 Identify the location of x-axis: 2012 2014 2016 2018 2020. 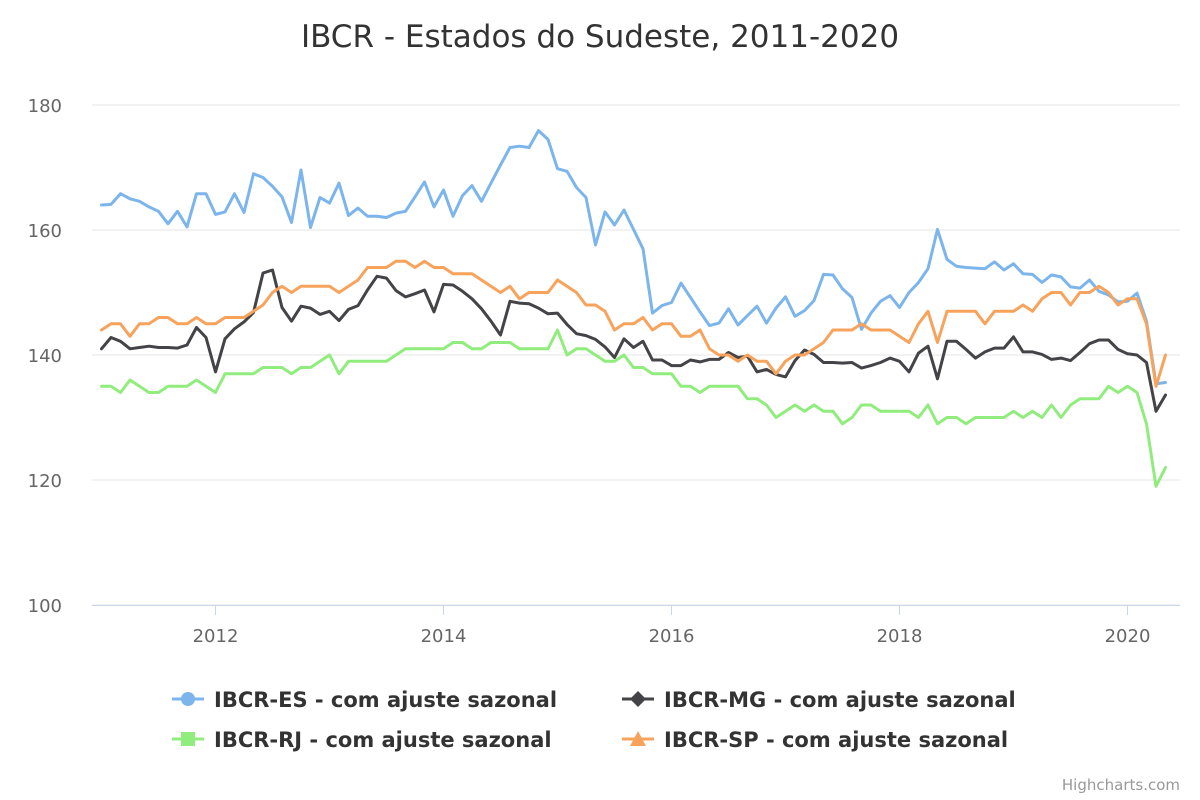
(636, 626).